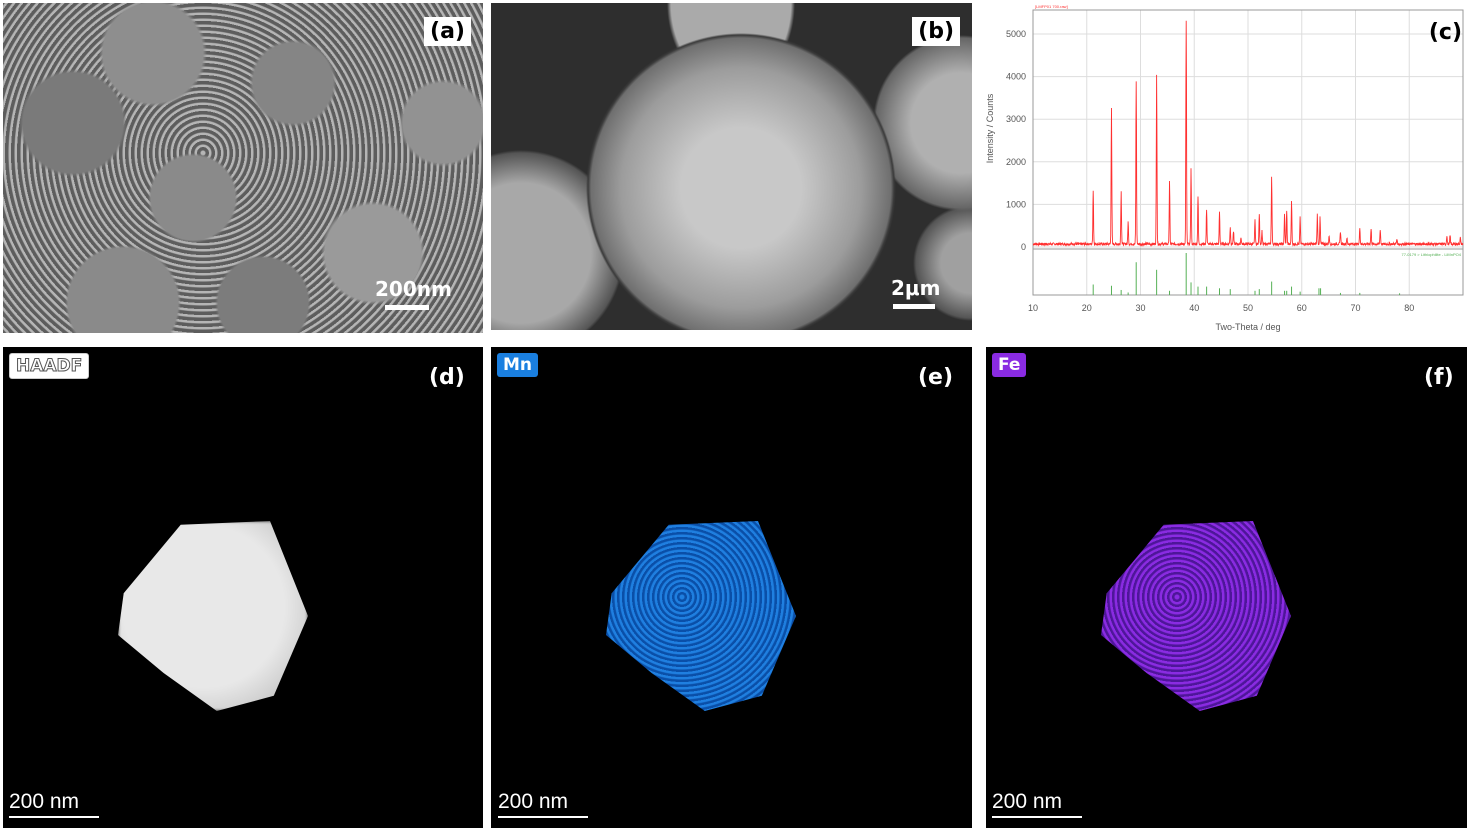  I want to click on fe-particle, so click(1196, 616).